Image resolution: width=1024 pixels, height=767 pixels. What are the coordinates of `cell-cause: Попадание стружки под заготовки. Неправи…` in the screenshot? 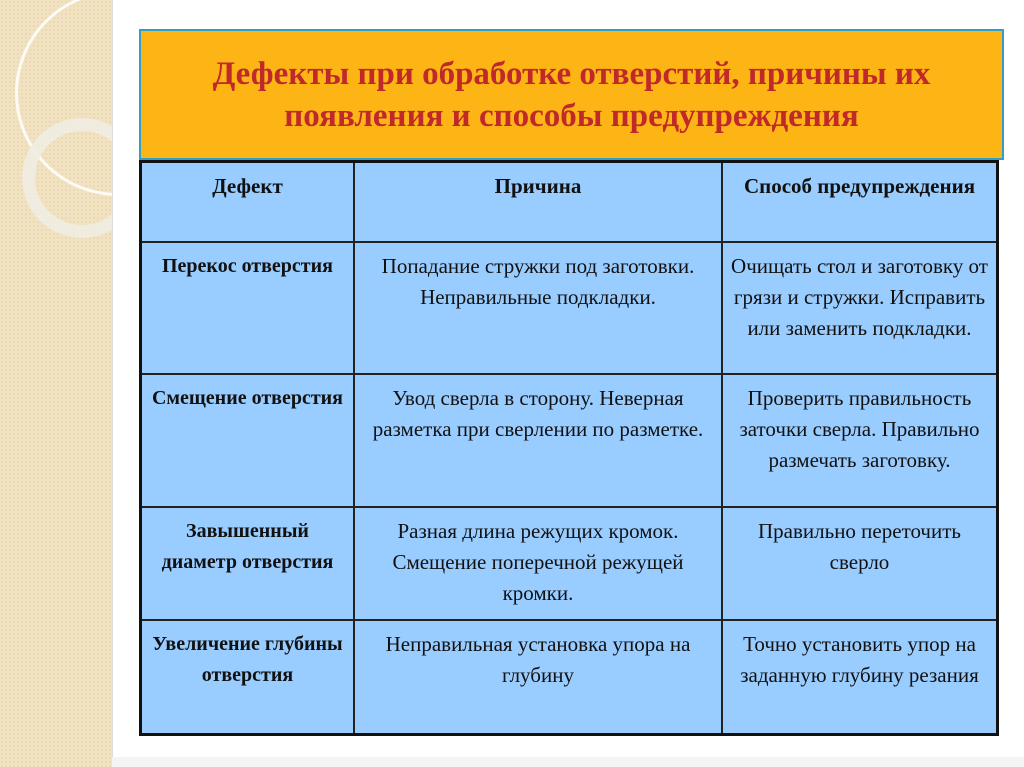 It's located at (538, 307).